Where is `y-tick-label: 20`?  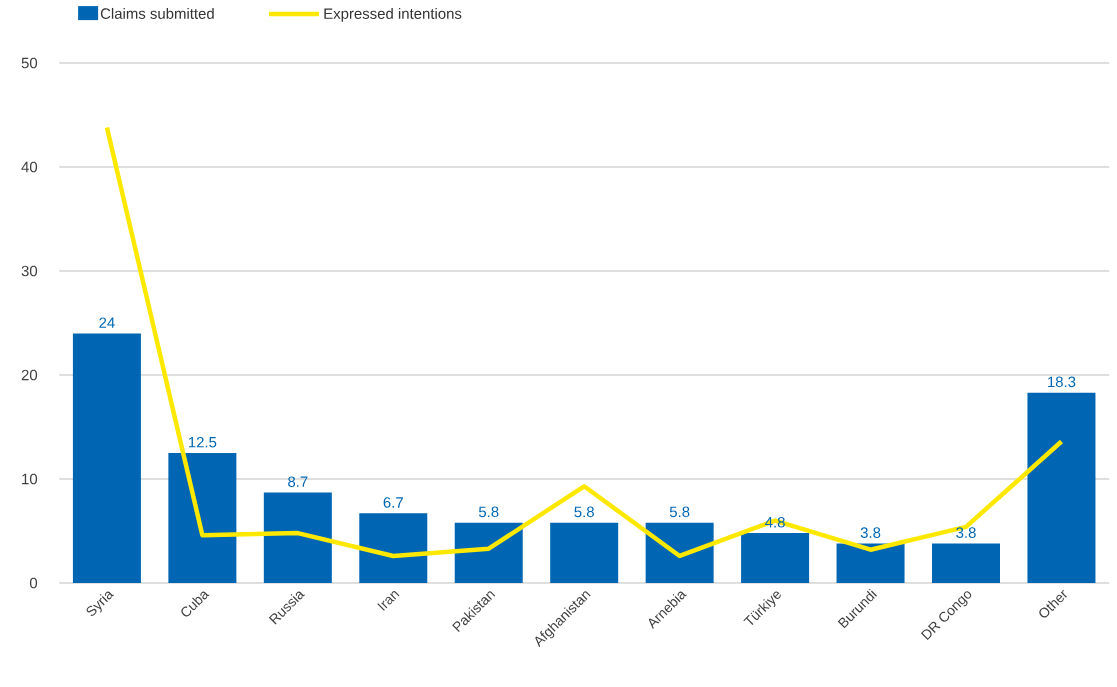
y-tick-label: 20 is located at coordinates (29, 375).